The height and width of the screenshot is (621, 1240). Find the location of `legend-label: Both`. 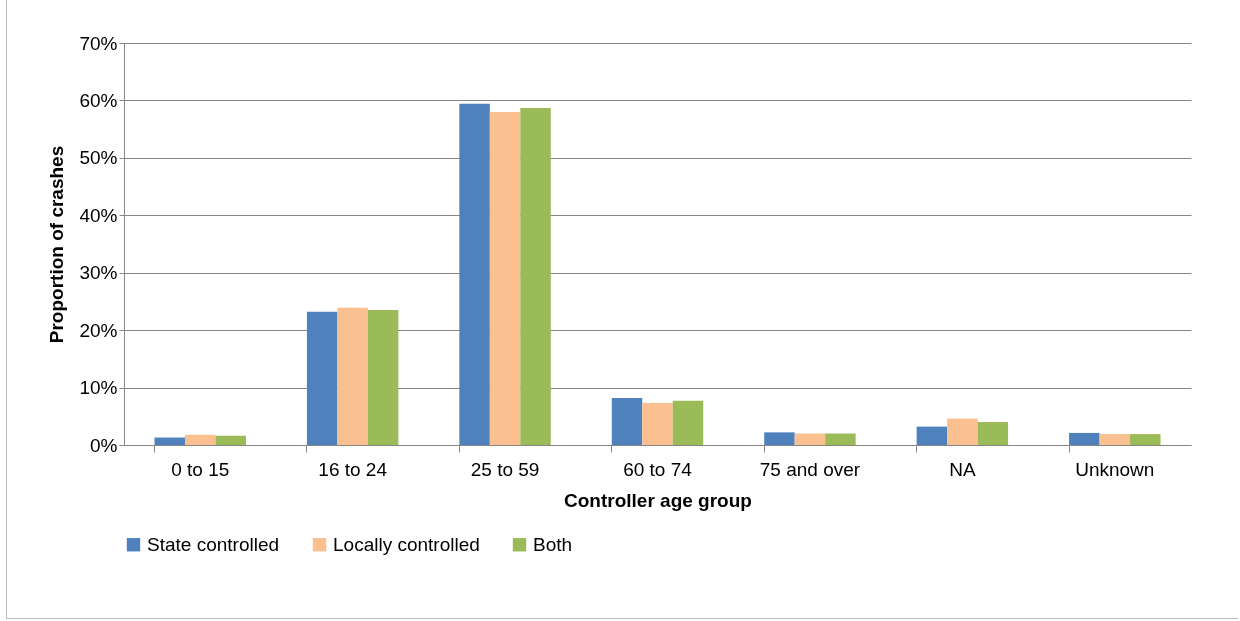

legend-label: Both is located at coordinates (553, 544).